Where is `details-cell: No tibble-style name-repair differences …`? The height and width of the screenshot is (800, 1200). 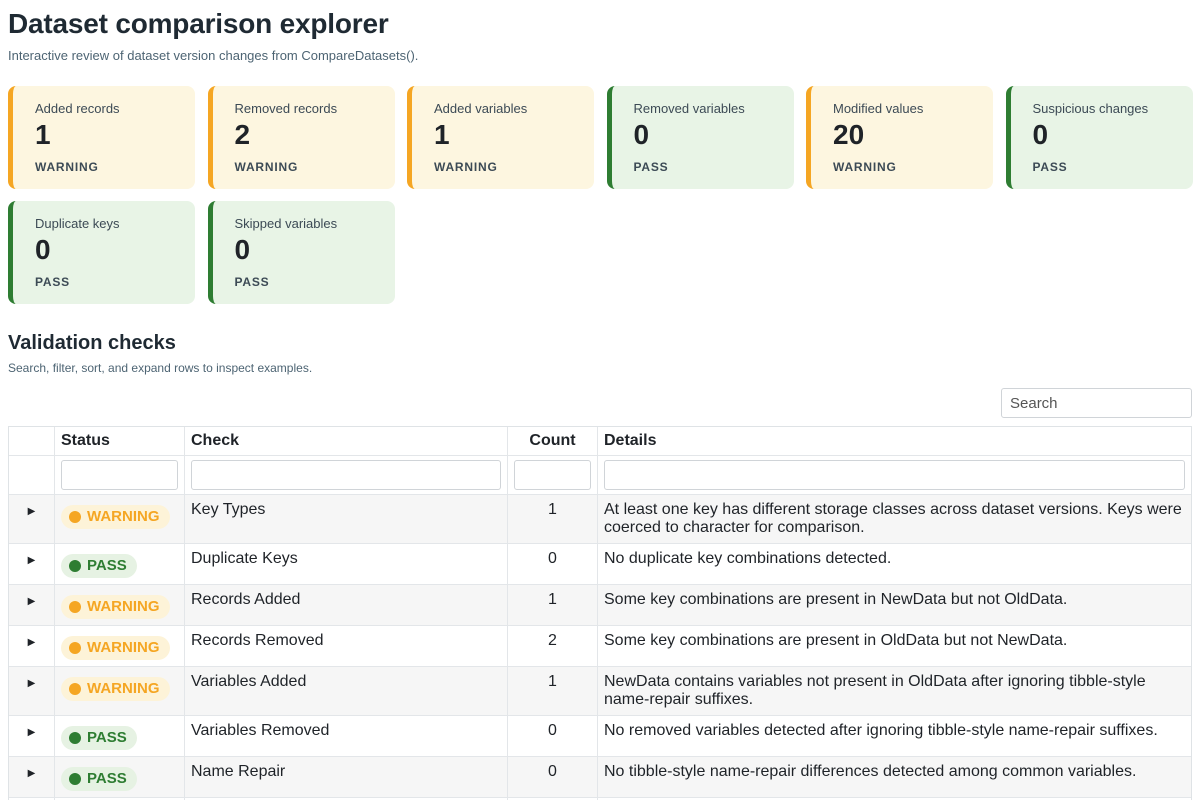 details-cell: No tibble-style name-repair differences … is located at coordinates (870, 771).